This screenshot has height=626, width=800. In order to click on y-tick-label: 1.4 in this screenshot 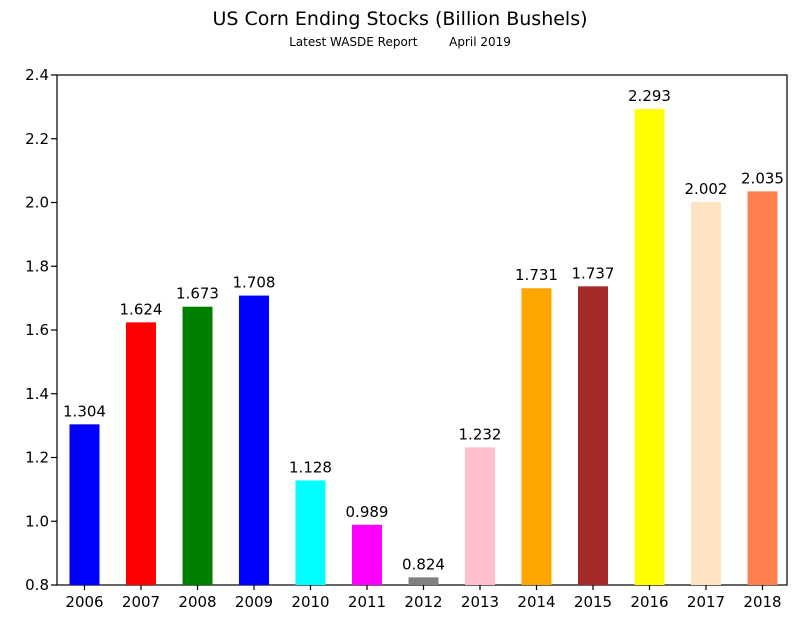, I will do `click(37, 394)`.